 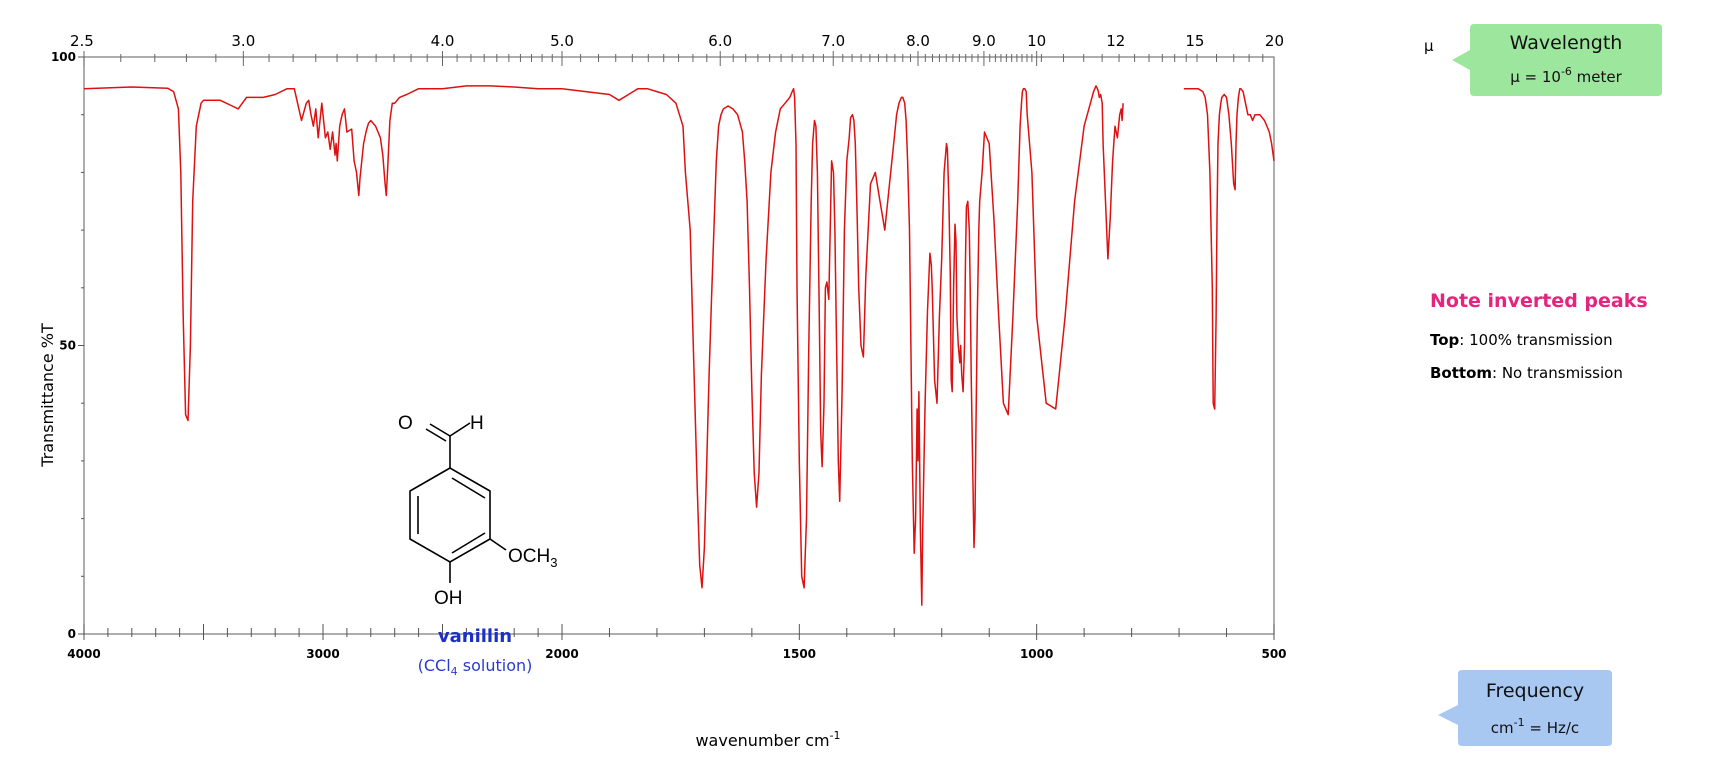 What do you see at coordinates (322, 654) in the screenshot?
I see `x-bottom-tick-label: 3000` at bounding box center [322, 654].